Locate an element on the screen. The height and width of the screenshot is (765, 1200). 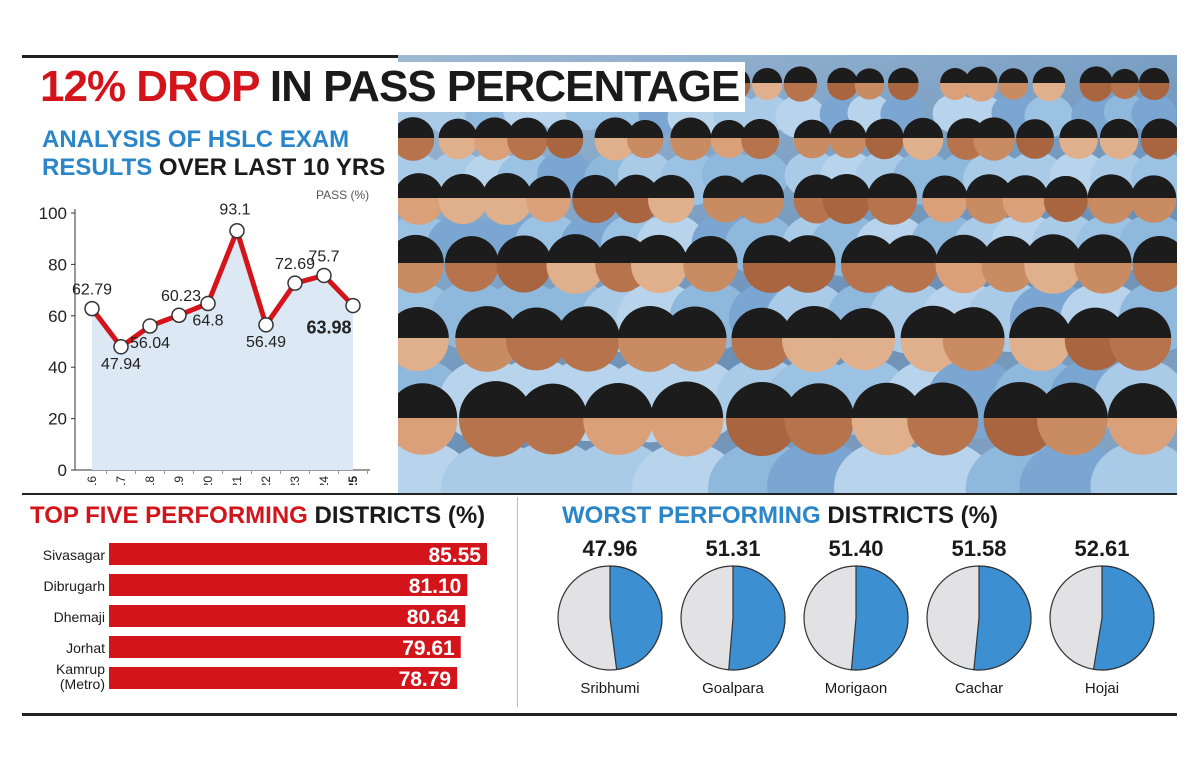
data-label: 60.23 is located at coordinates (181, 296).